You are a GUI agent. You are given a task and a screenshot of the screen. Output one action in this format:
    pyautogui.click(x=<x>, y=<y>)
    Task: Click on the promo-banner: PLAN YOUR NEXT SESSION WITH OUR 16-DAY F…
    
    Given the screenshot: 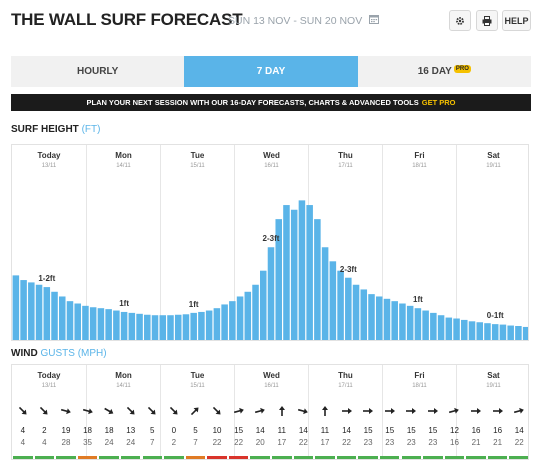 What is the action you would take?
    pyautogui.click(x=271, y=102)
    